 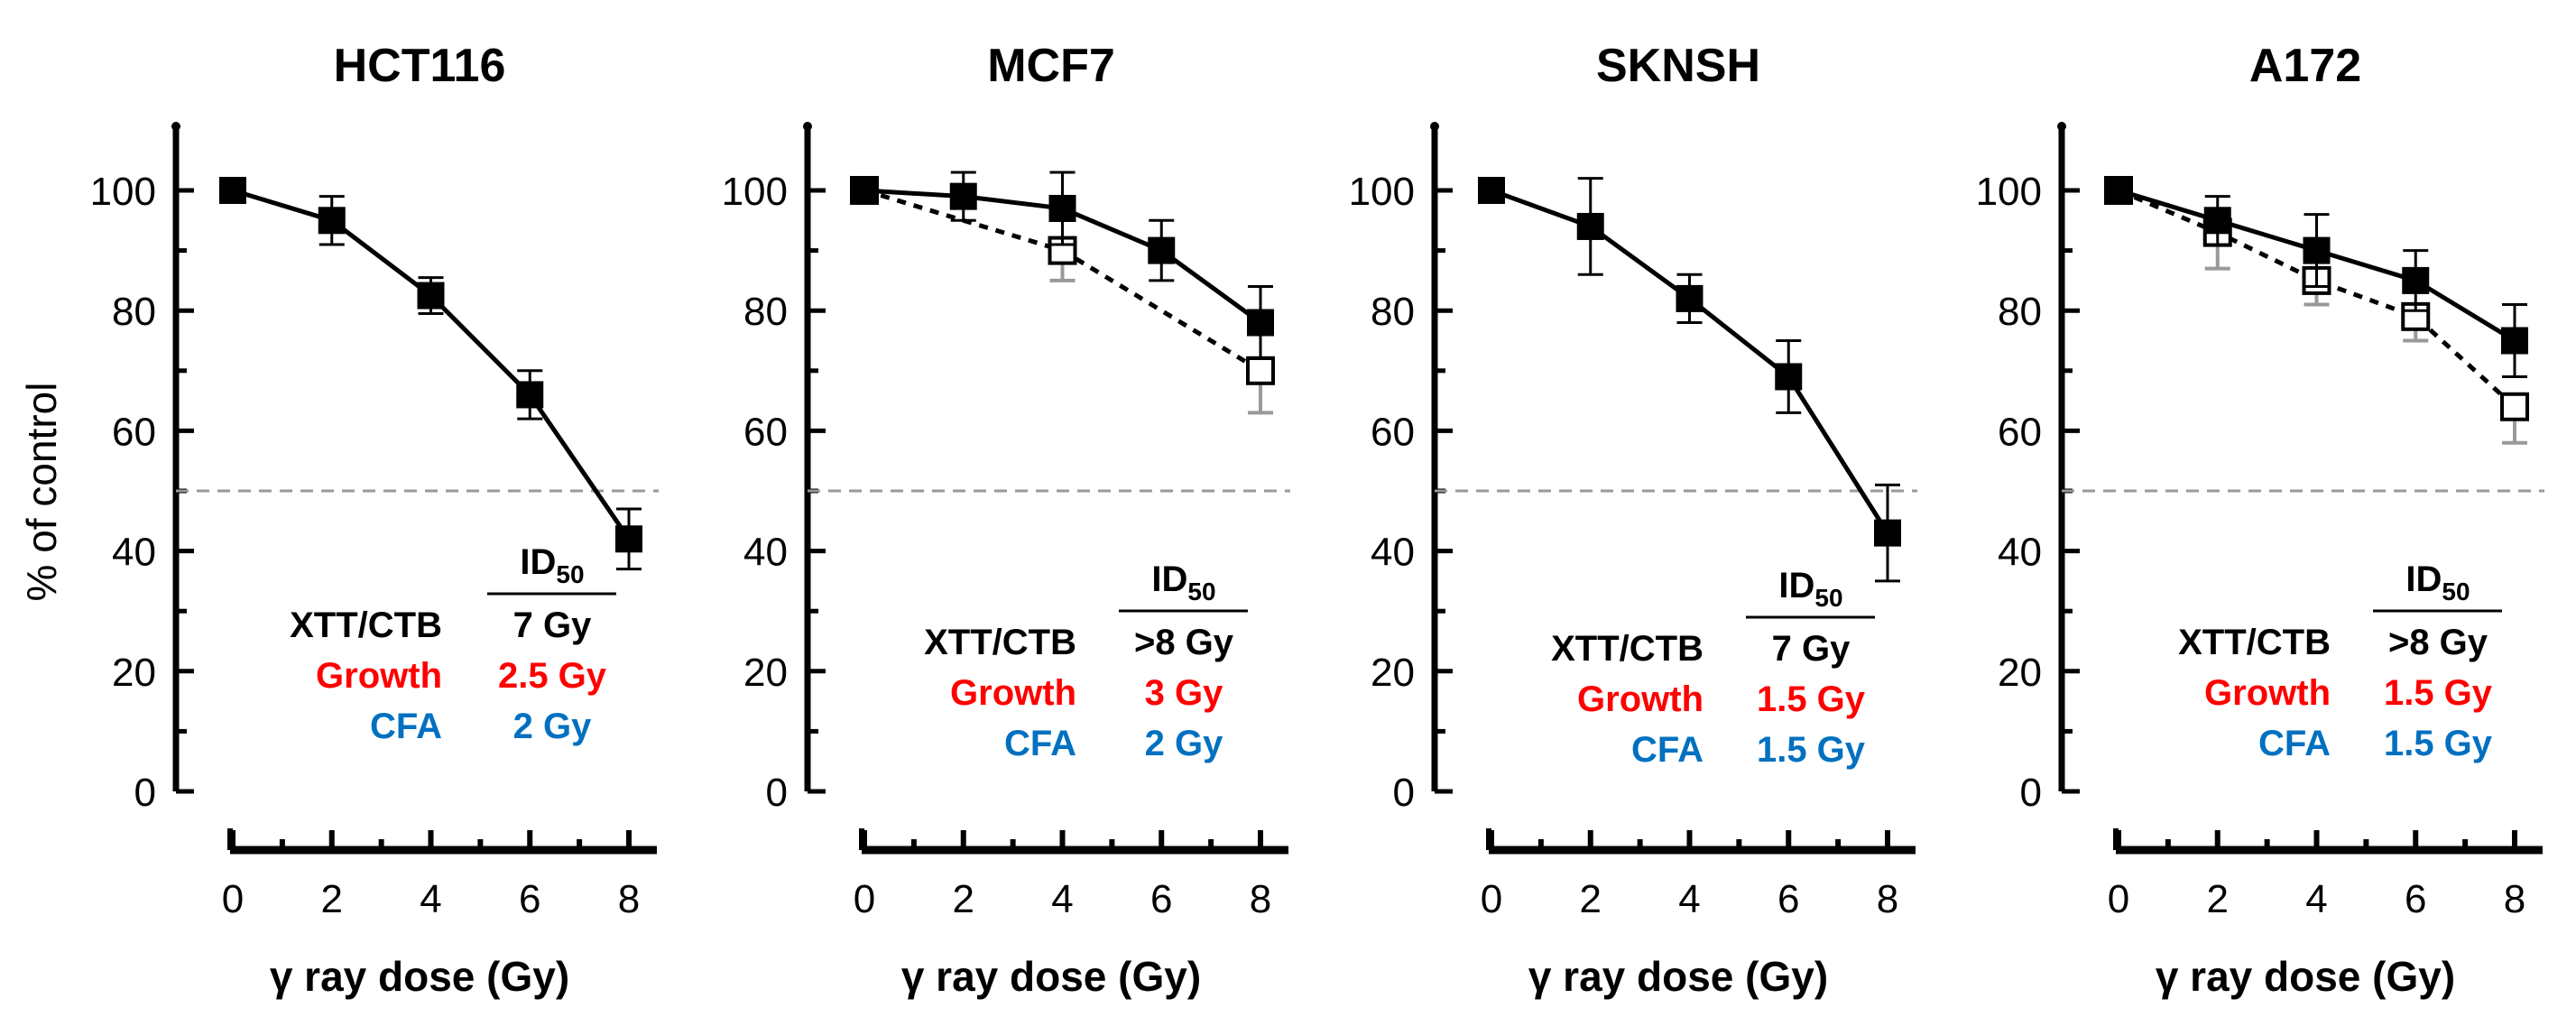 I want to click on id50-value-growth: 2.5 Gy, so click(x=552, y=676).